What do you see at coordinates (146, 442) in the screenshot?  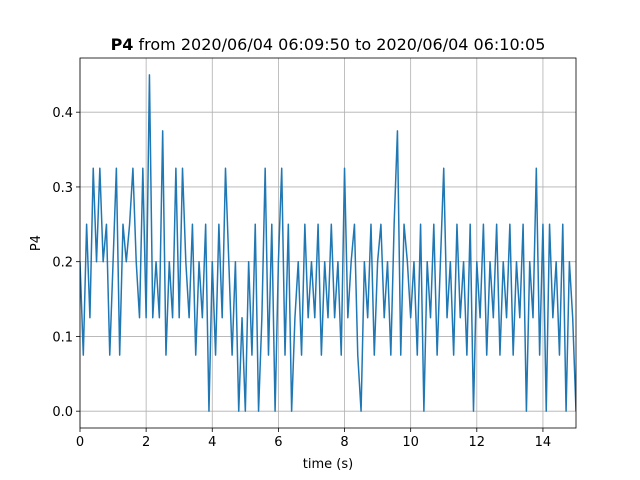 I see `x-tick-label: 2` at bounding box center [146, 442].